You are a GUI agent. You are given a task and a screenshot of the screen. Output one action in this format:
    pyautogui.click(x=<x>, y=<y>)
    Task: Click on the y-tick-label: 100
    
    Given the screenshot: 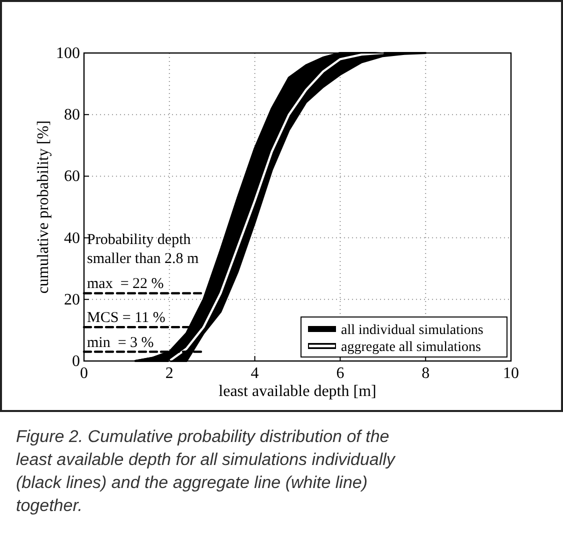 What is the action you would take?
    pyautogui.click(x=68, y=53)
    